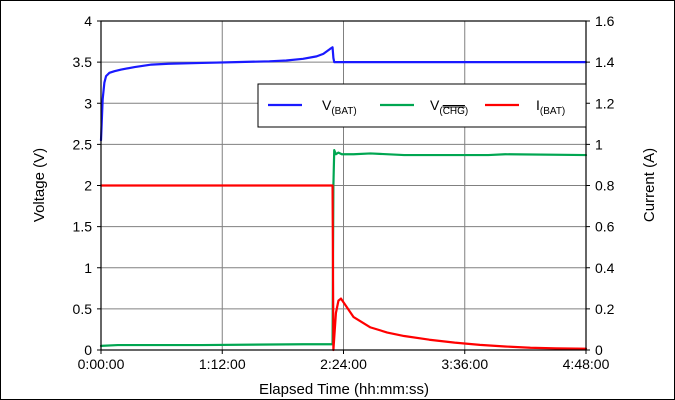  I want to click on right-tick-label: 0.2, so click(605, 309).